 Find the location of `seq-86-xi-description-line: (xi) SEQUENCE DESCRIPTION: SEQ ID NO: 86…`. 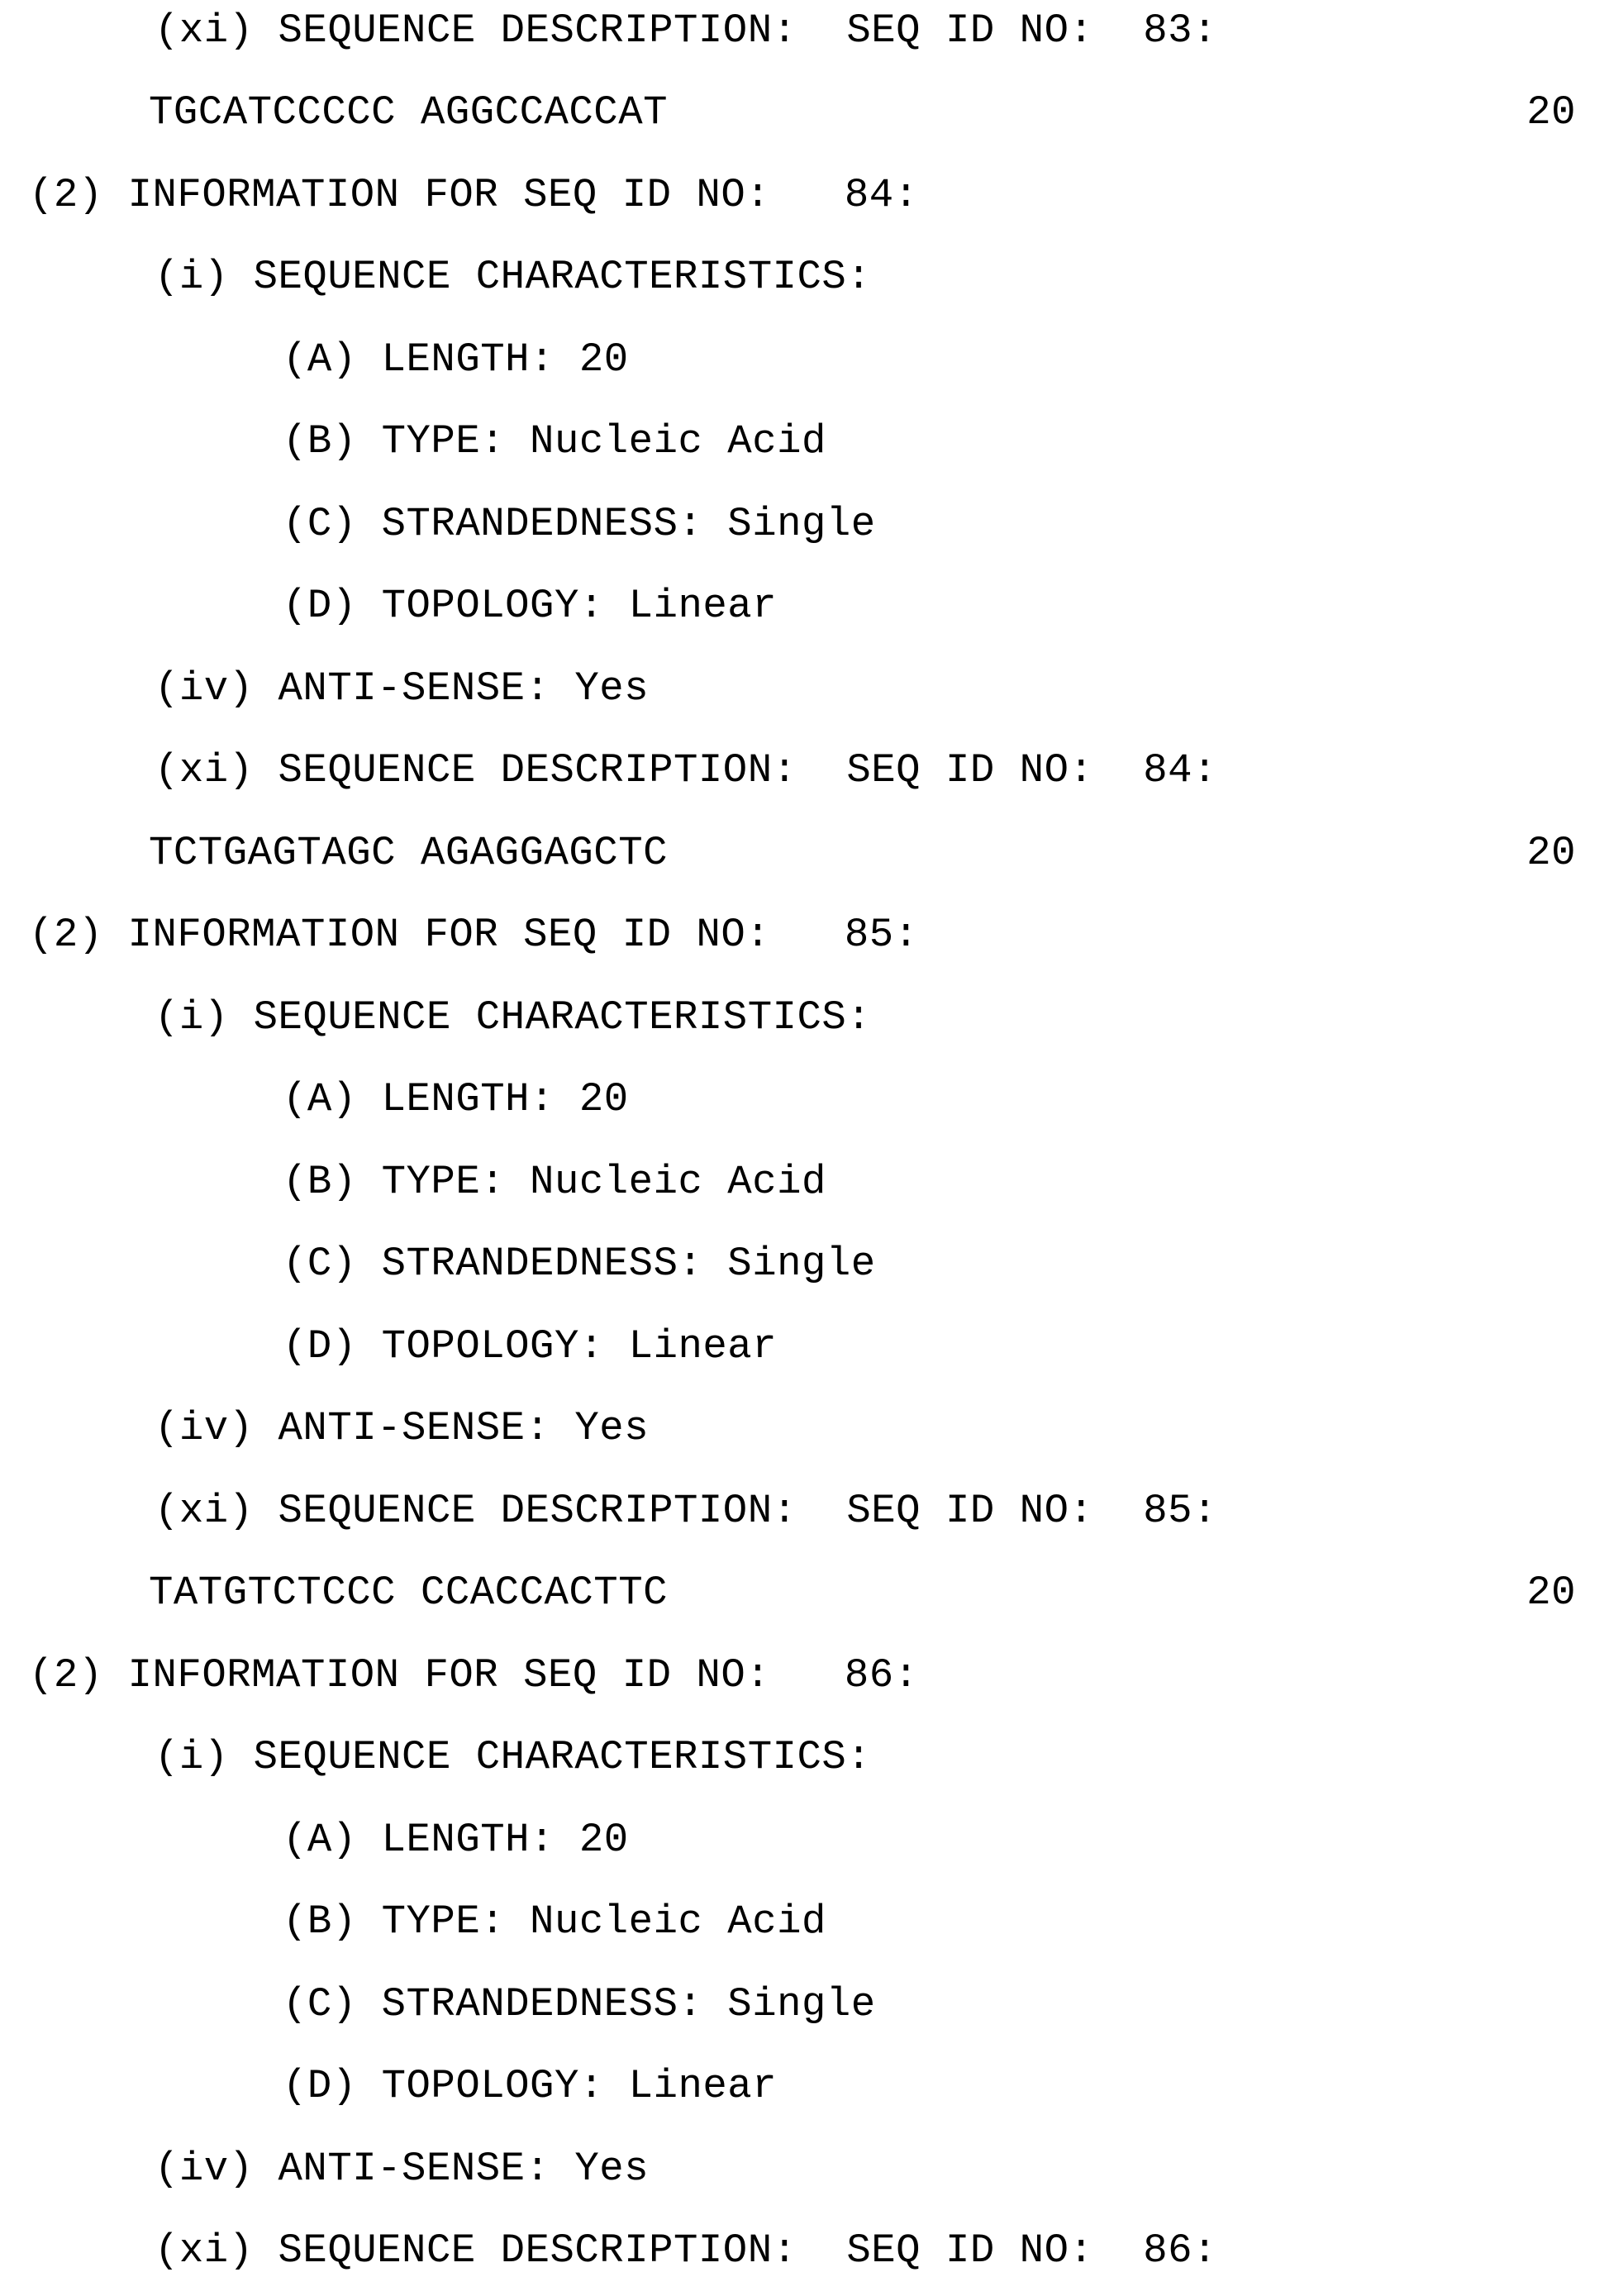

seq-86-xi-description-line: (xi) SEQUENCE DESCRIPTION: SEQ ID NO: 86… is located at coordinates (804, 2251).